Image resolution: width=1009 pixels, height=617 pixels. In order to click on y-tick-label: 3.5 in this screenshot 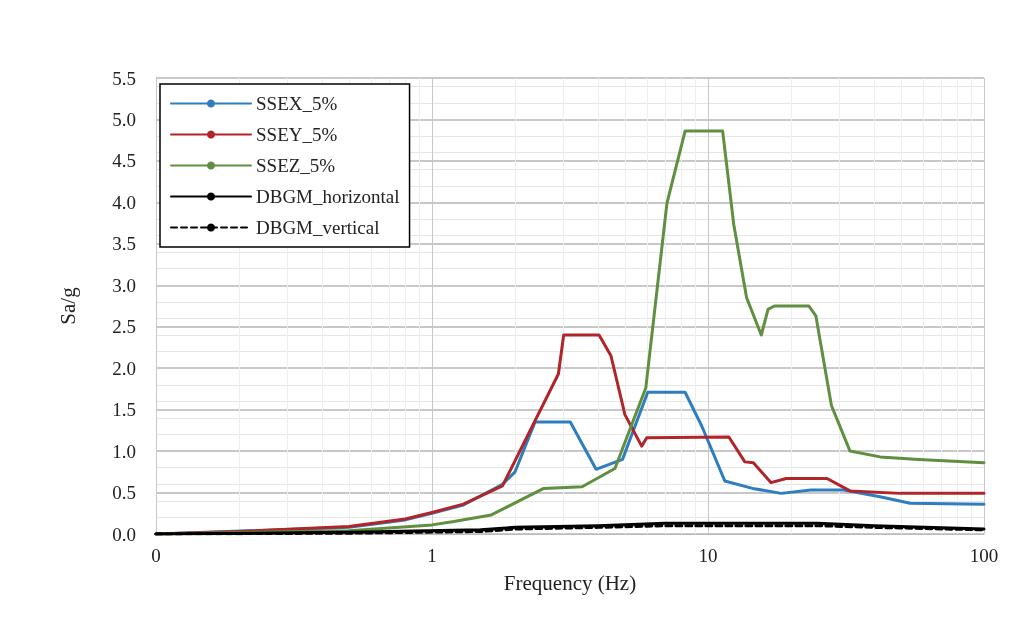, I will do `click(124, 244)`.